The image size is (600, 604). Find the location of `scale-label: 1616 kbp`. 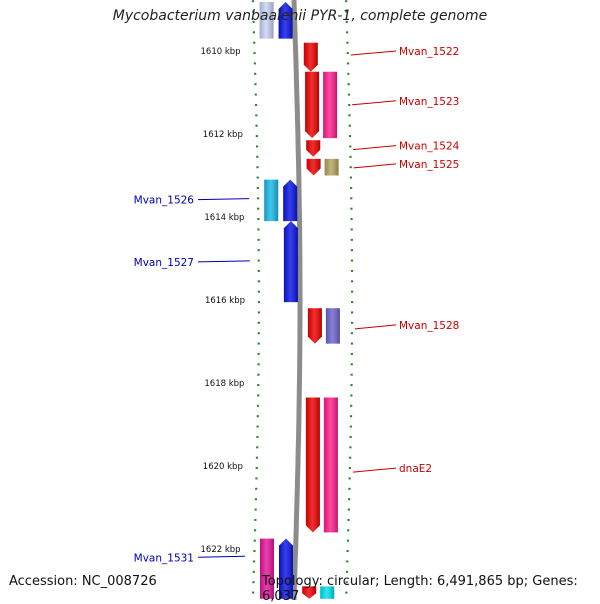

scale-label: 1616 kbp is located at coordinates (225, 301).